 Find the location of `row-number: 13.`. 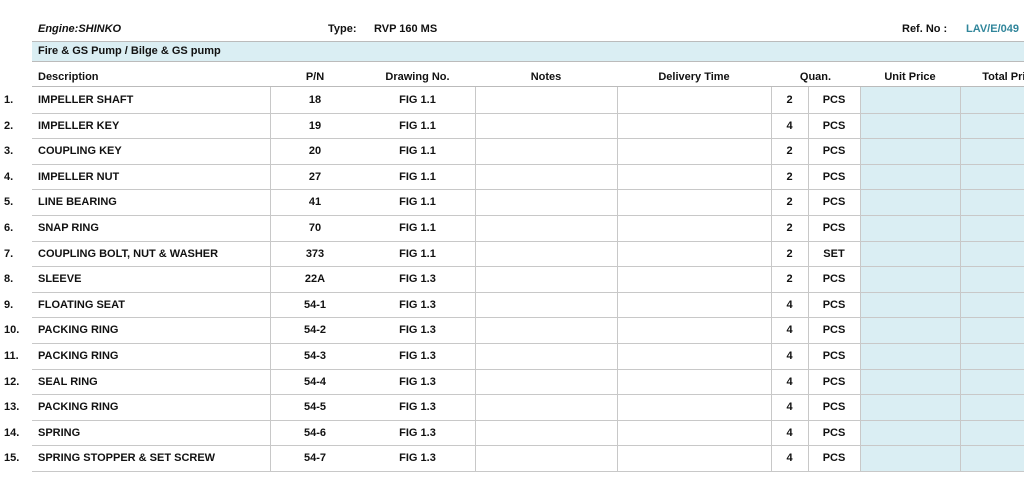

row-number: 13. is located at coordinates (12, 407).